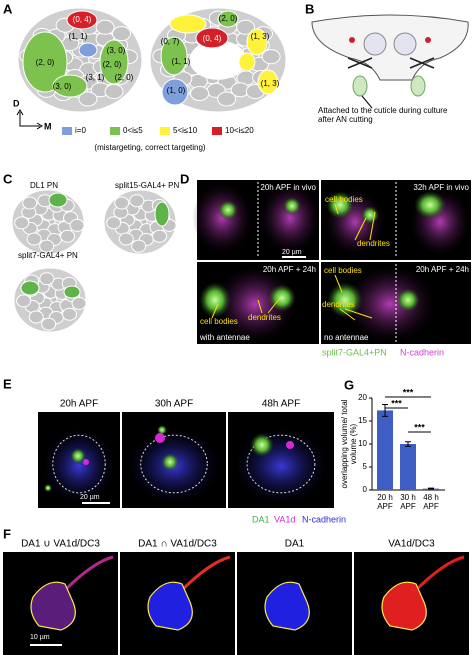  What do you see at coordinates (411, 544) in the screenshot?
I see `label: VA1d/DC3` at bounding box center [411, 544].